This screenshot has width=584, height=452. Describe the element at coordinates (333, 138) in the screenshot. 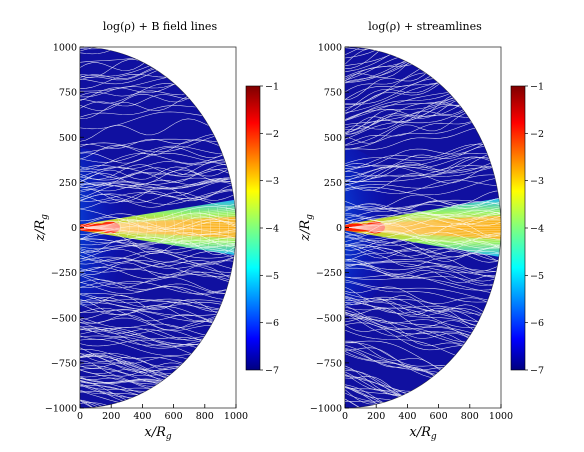

I see `y-tick-label: 500` at that location.